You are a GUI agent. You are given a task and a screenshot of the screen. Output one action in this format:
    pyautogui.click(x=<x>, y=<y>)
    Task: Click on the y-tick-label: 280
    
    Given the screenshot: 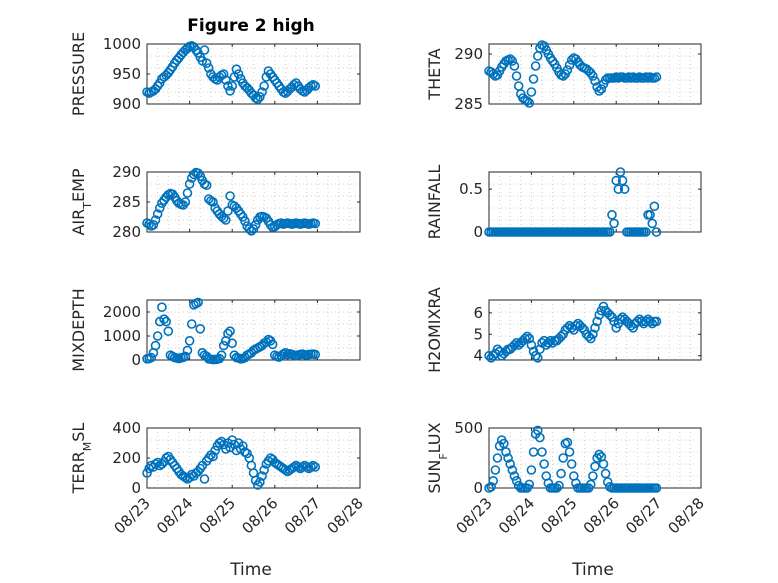 What is the action you would take?
    pyautogui.click(x=126, y=232)
    